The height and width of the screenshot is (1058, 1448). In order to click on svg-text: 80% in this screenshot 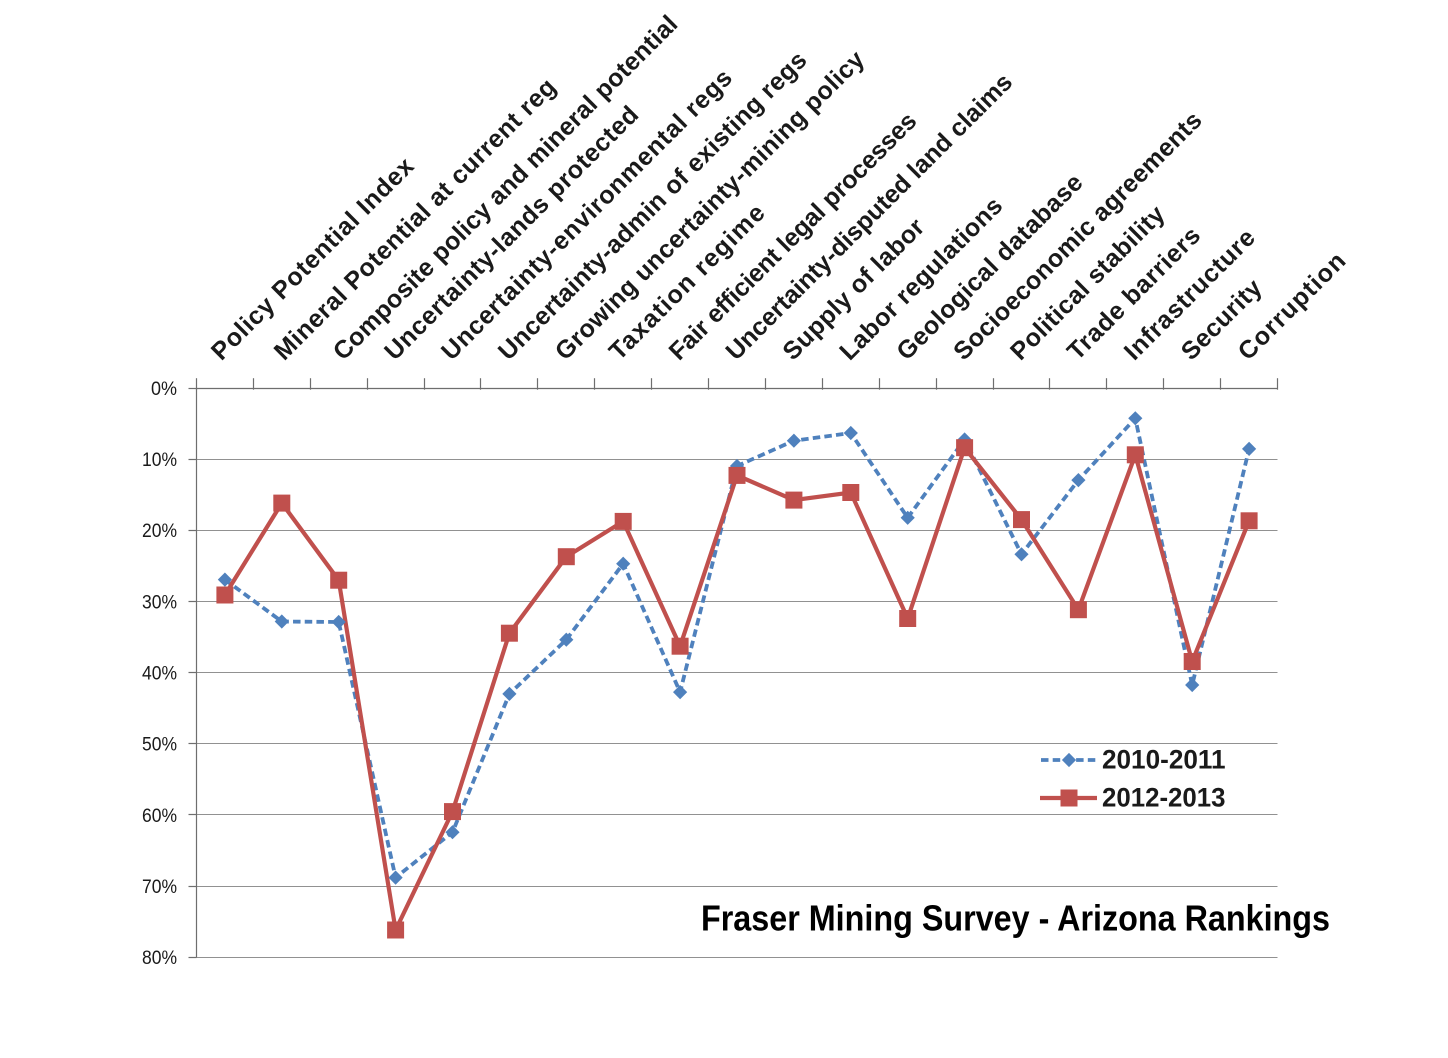, I will do `click(159, 958)`.